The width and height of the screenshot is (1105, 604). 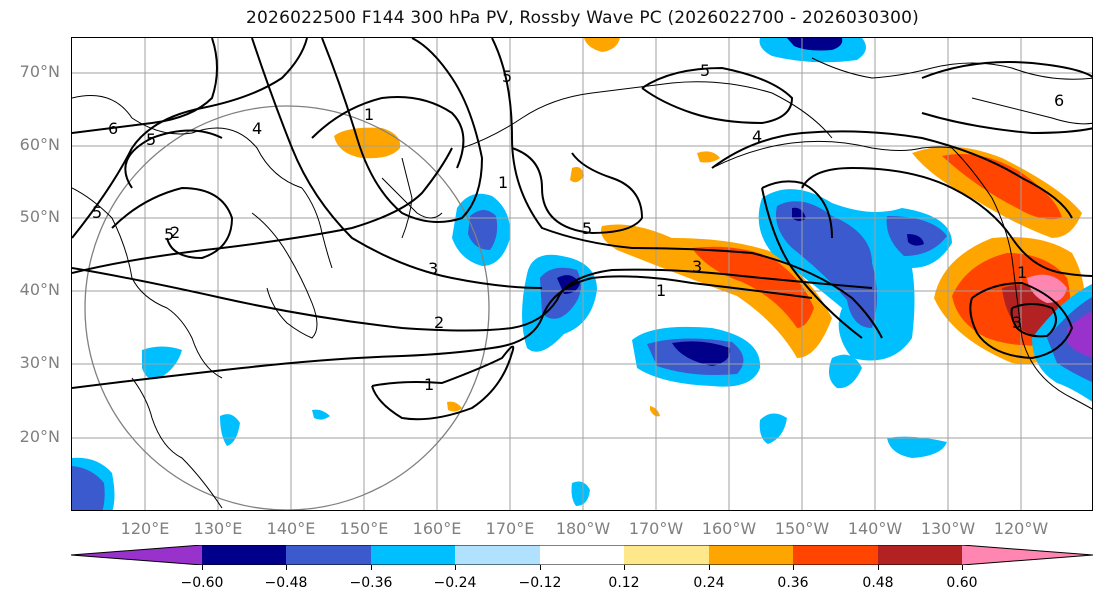 I want to click on pos-anomaly-top, so click(x=602, y=45).